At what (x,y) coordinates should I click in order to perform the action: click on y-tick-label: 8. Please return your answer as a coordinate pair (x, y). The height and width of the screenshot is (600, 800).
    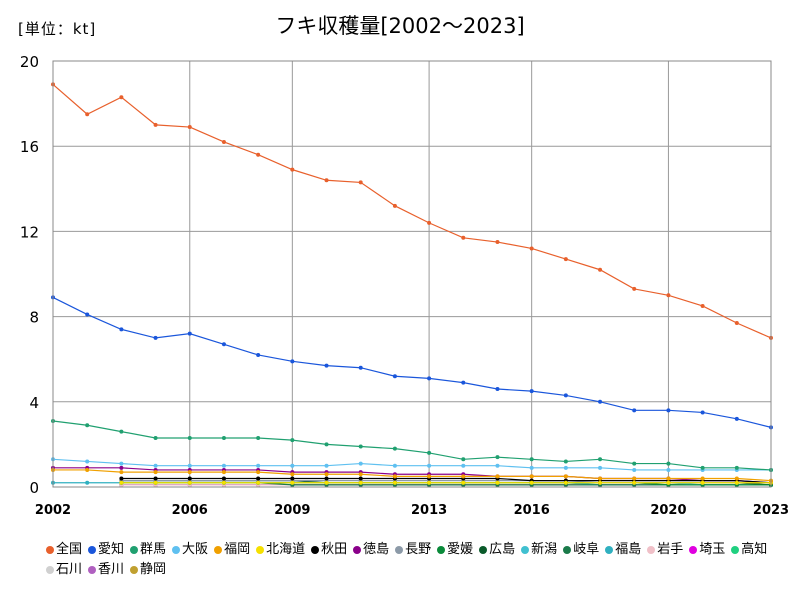
    Looking at the image, I should click on (34, 318).